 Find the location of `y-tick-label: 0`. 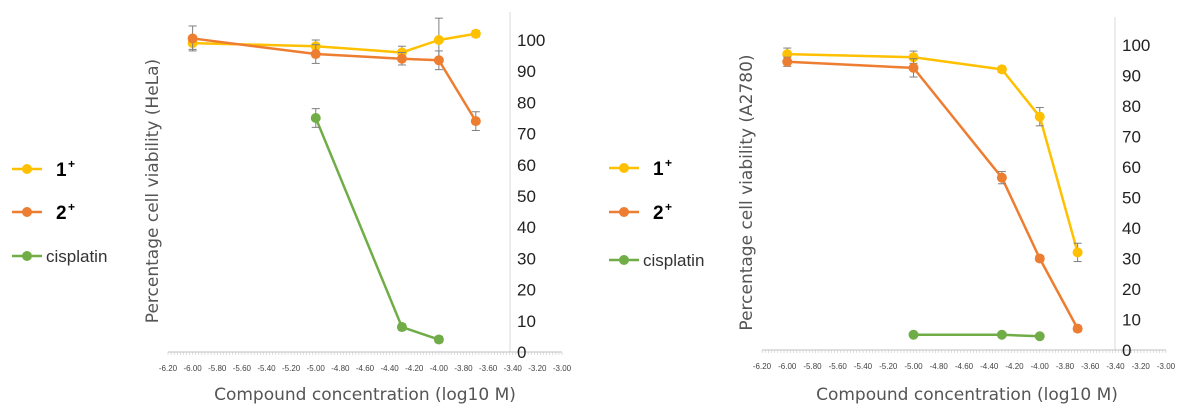

y-tick-label: 0 is located at coordinates (521, 352).